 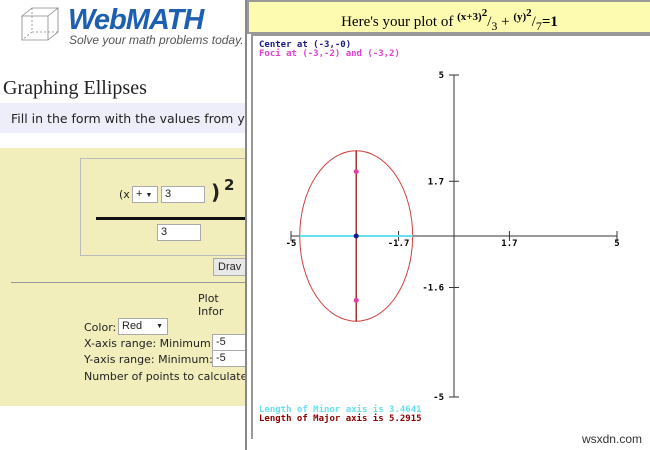 I want to click on major-axis-text: Length of Major axis is 5.2915, so click(x=340, y=419).